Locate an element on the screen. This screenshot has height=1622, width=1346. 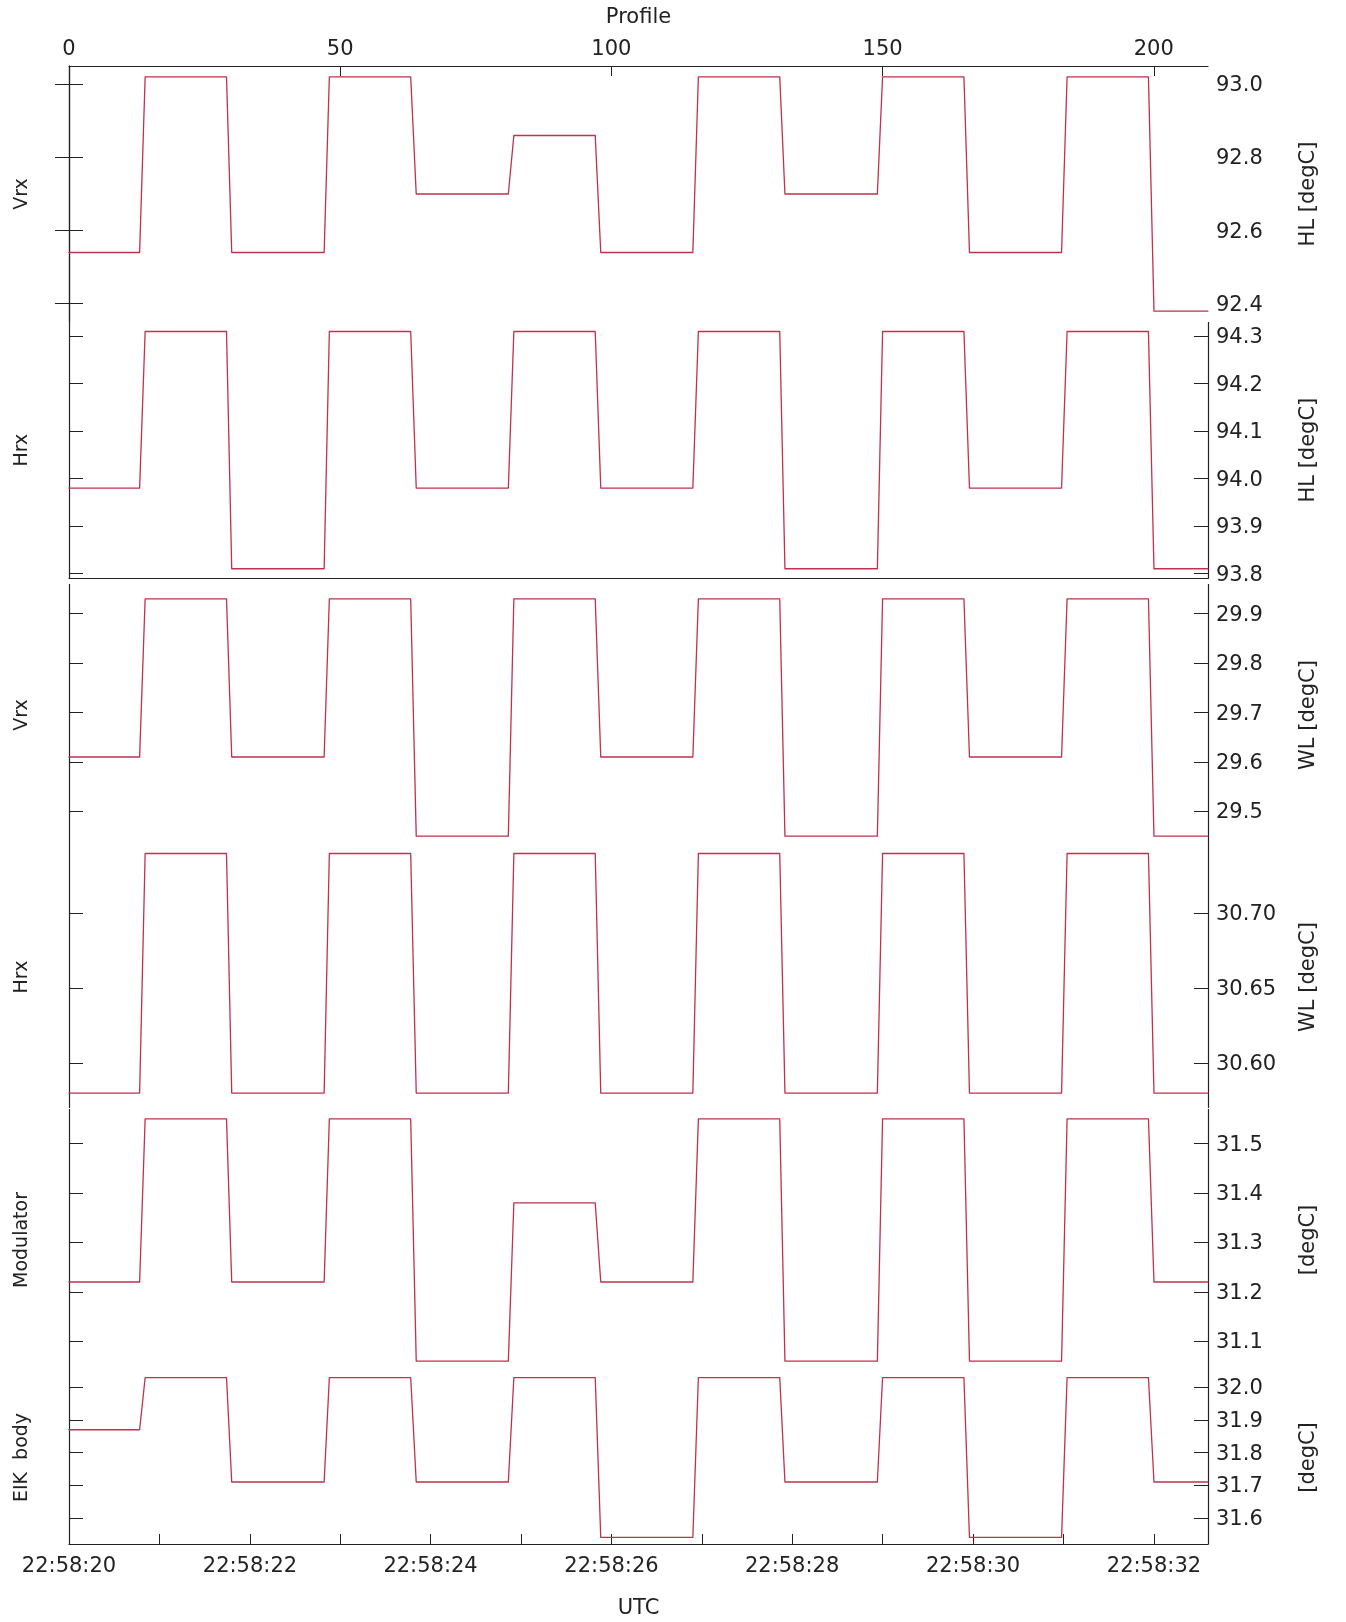
y-tick-label: 92.4 is located at coordinates (1239, 303).